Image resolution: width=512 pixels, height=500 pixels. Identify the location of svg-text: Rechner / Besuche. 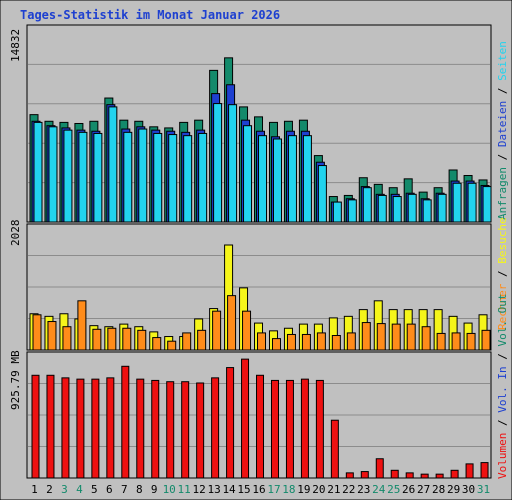
(502, 273).